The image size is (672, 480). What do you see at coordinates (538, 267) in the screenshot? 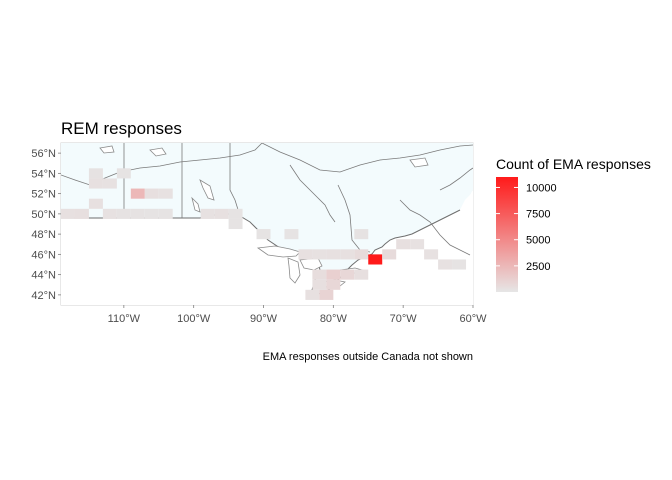
I see `legend-tick-label: 2500` at bounding box center [538, 267].